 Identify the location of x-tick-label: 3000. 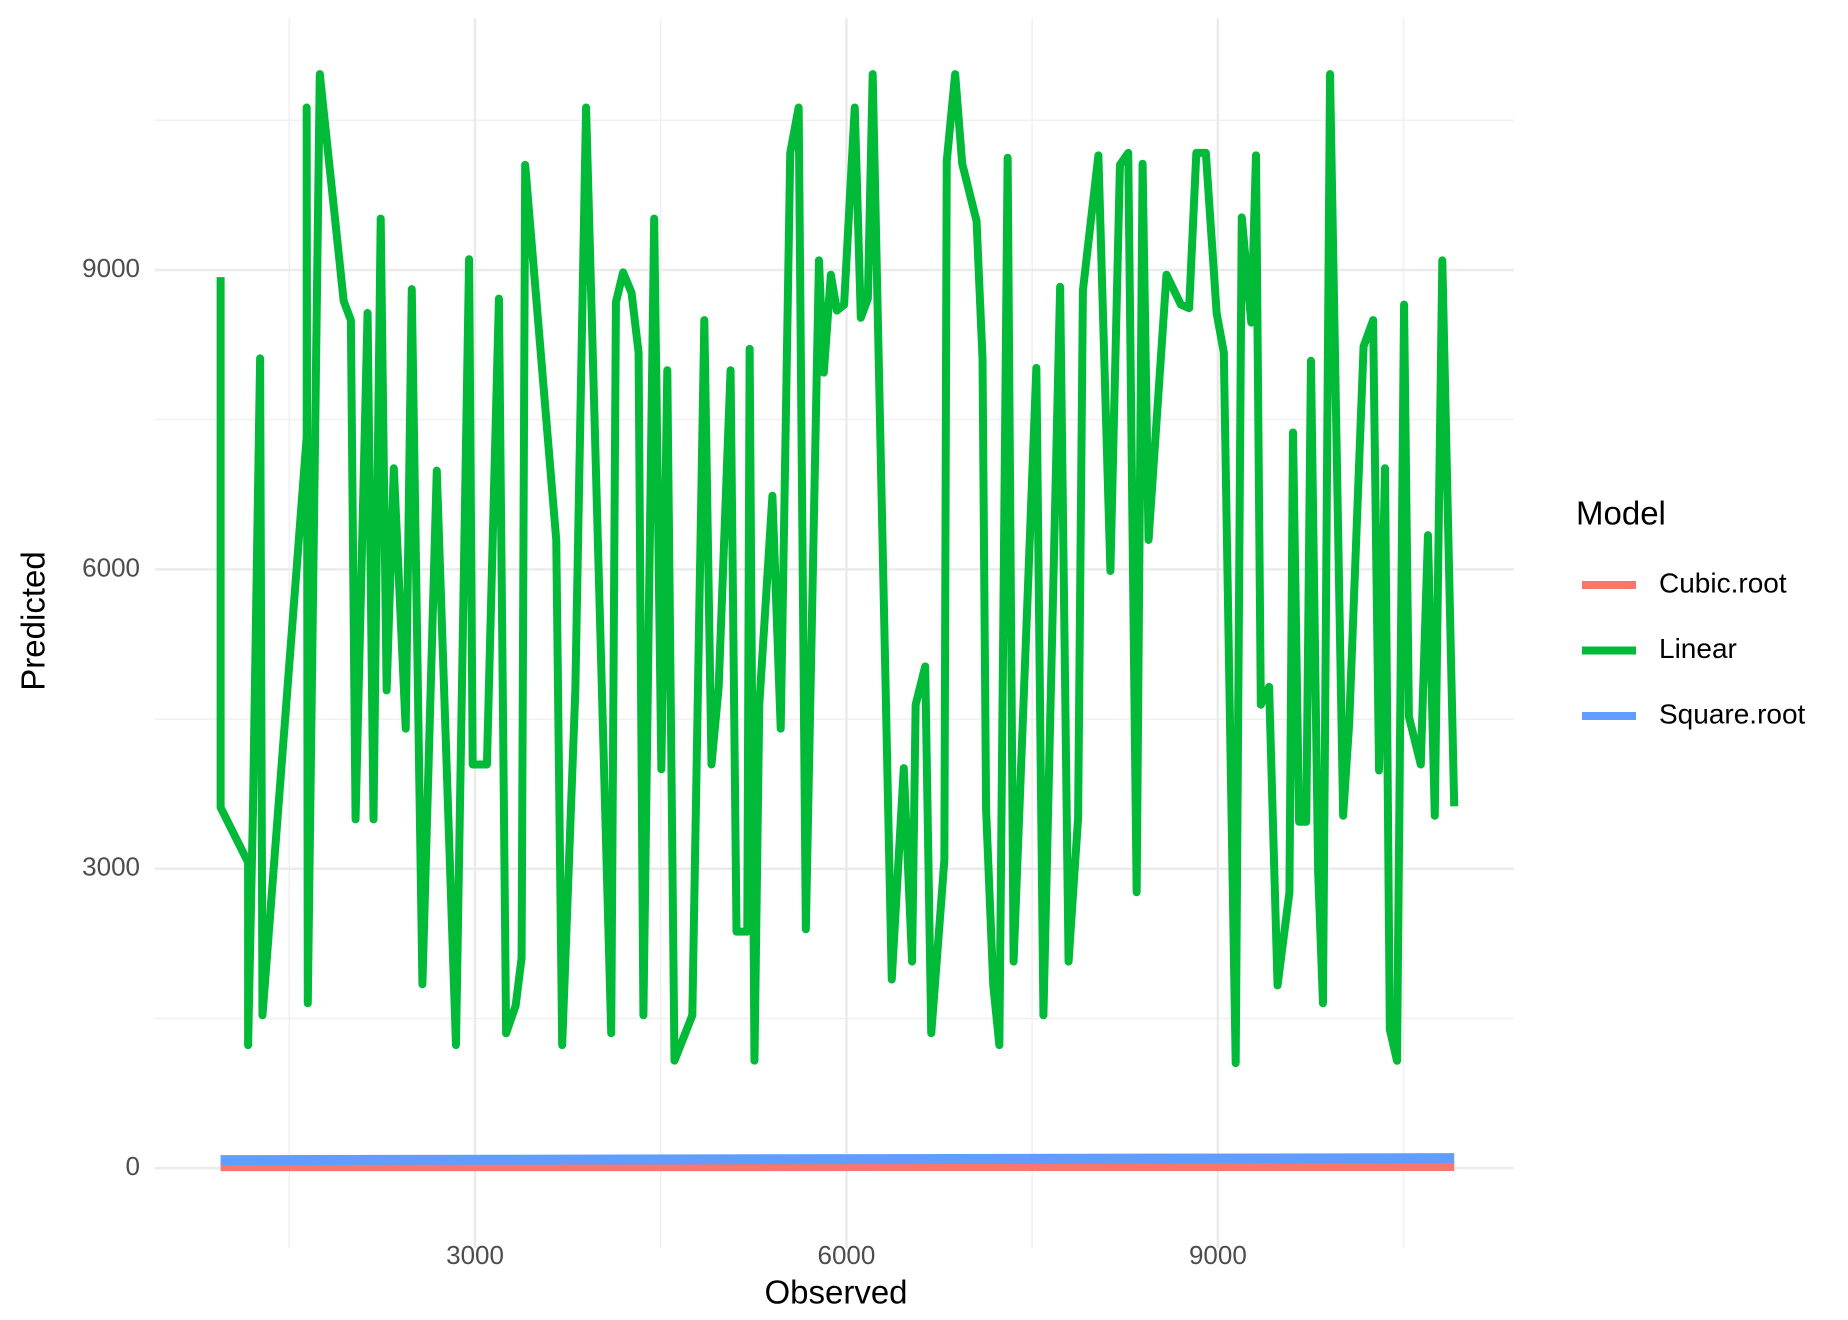
(475, 1255).